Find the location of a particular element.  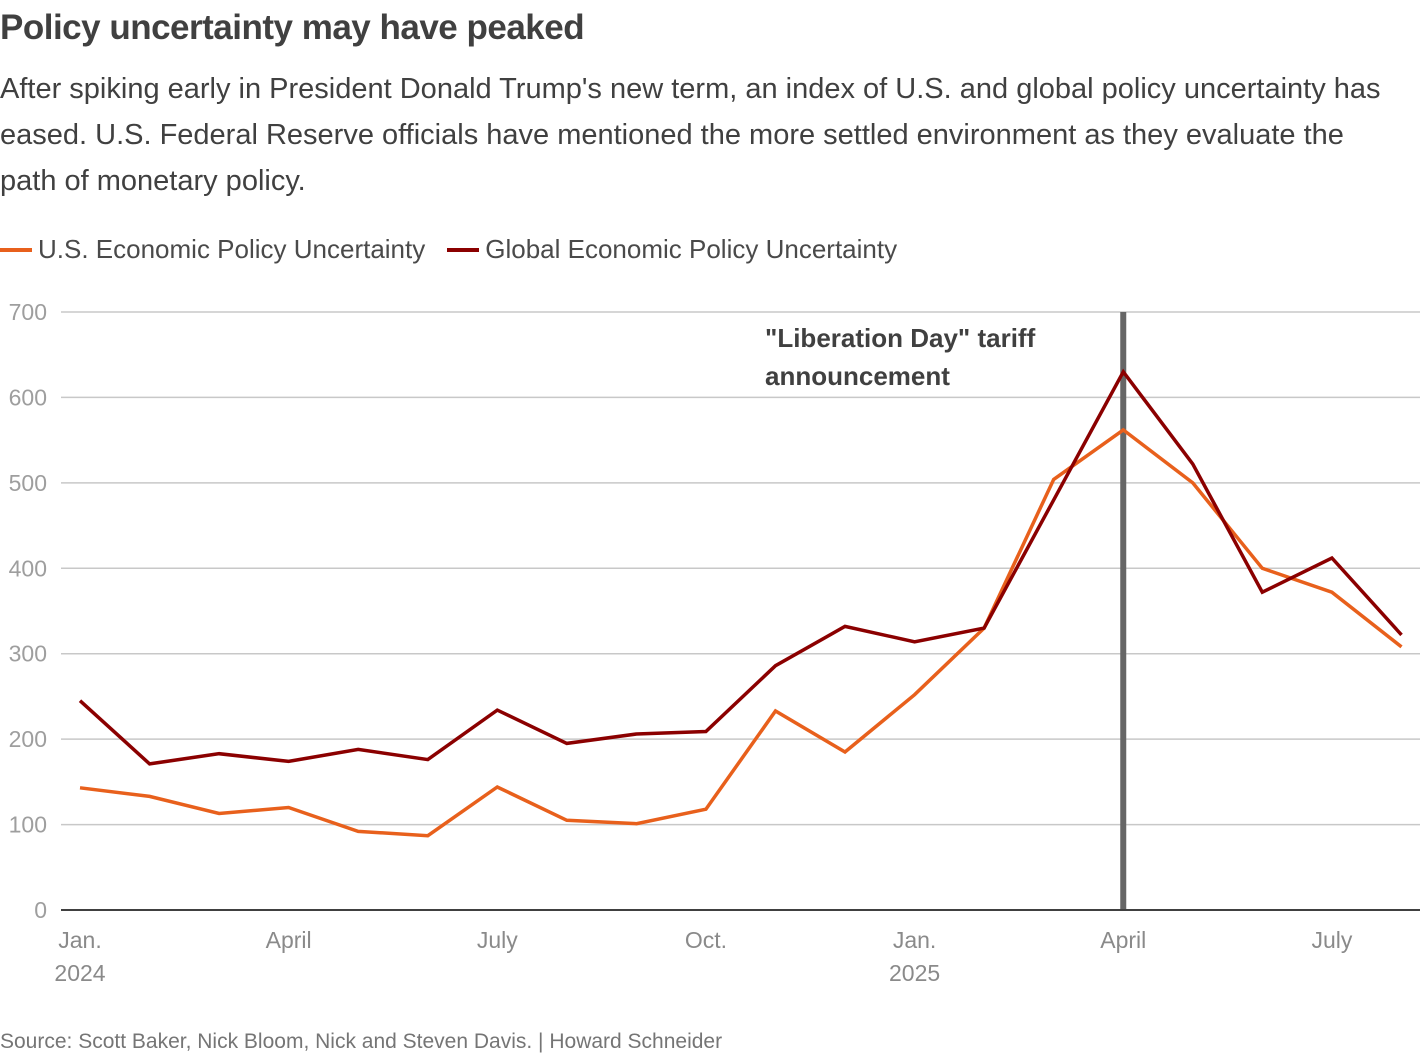

annotation-label-line: announcement is located at coordinates (857, 376).